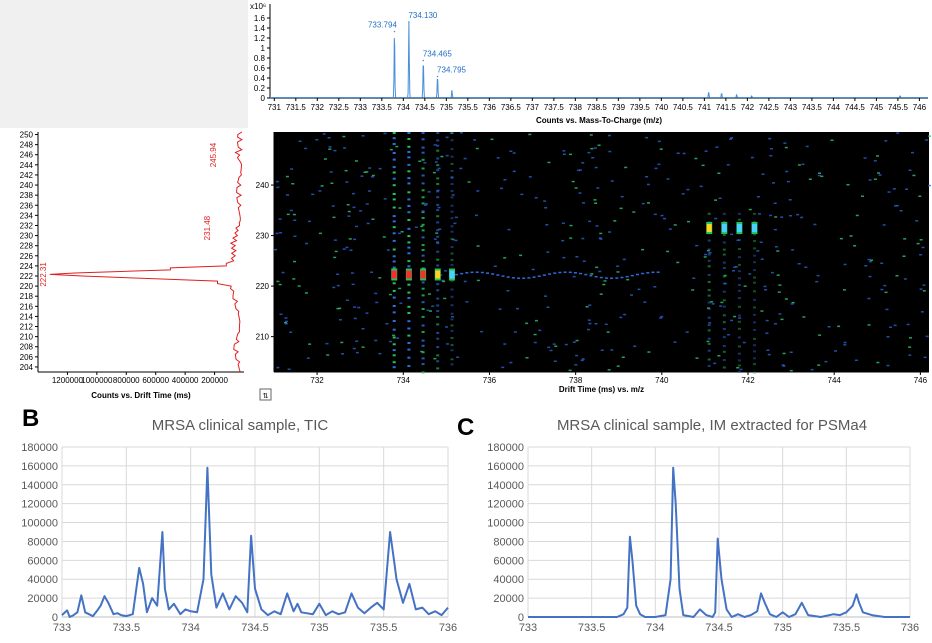 This screenshot has width=932, height=643. Describe the element at coordinates (721, 94) in the screenshot. I see `peak-point` at that location.